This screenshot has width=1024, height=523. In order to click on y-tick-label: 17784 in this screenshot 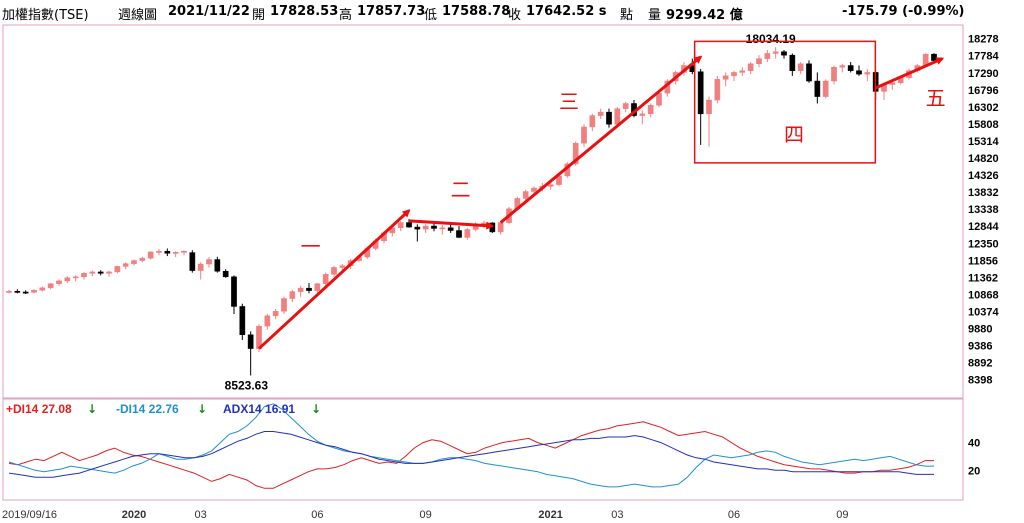, I will do `click(983, 57)`.